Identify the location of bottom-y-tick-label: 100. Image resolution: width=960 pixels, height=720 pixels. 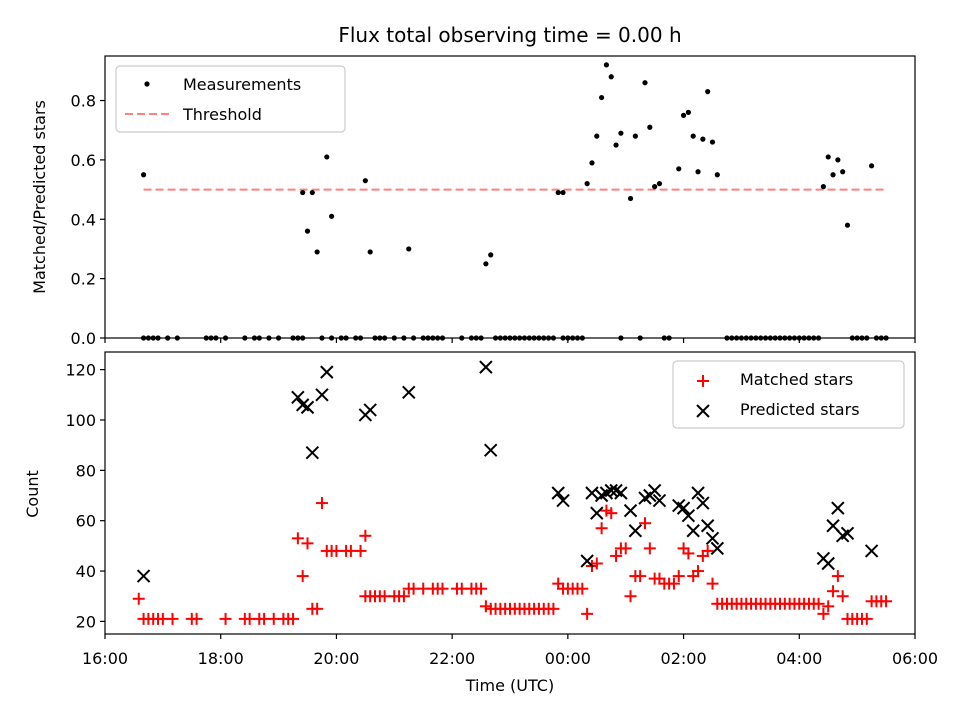
(80, 420).